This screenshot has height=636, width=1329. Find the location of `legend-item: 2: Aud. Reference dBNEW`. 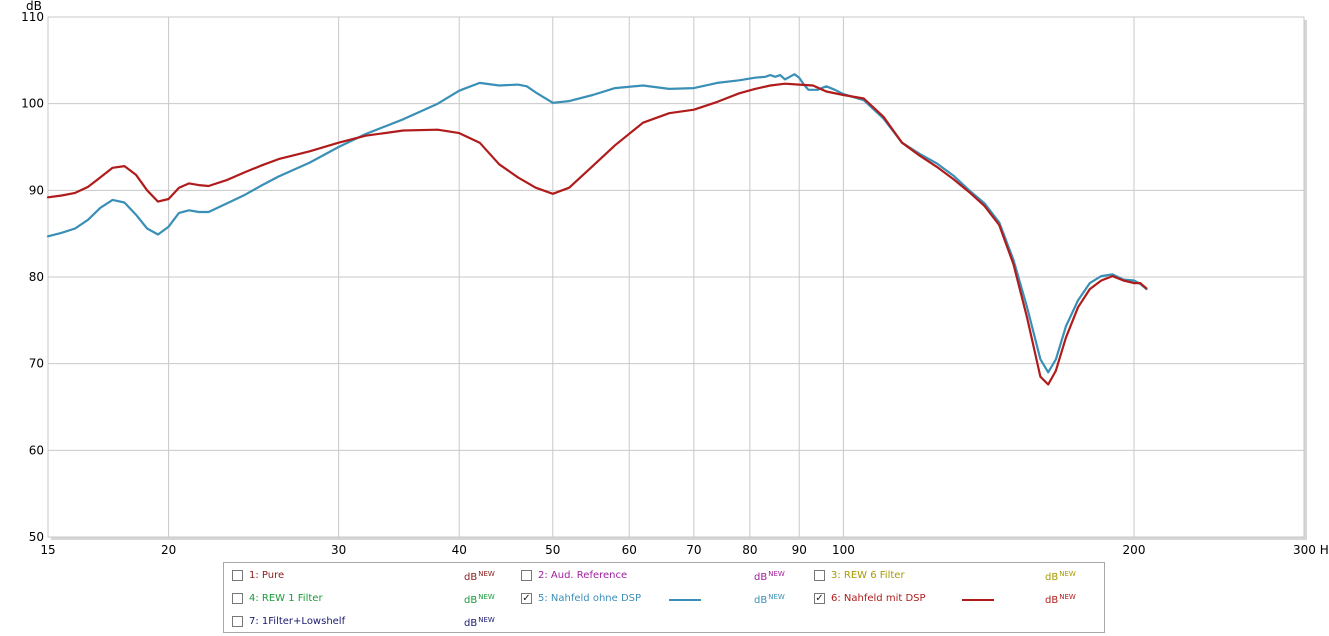

legend-item: 2: Aud. Reference dBNEW is located at coordinates (663, 577).